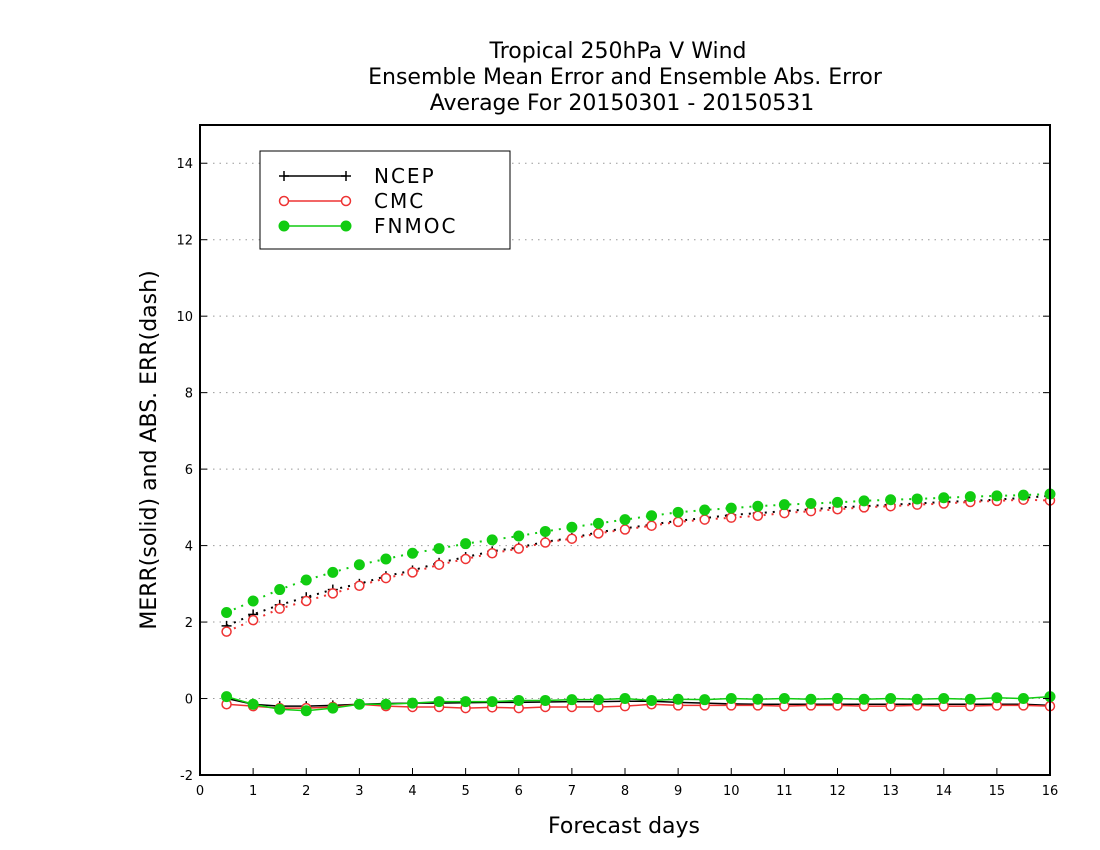 Image resolution: width=1100 pixels, height=850 pixels. Describe the element at coordinates (625, 791) in the screenshot. I see `x-tick-label: 8` at that location.